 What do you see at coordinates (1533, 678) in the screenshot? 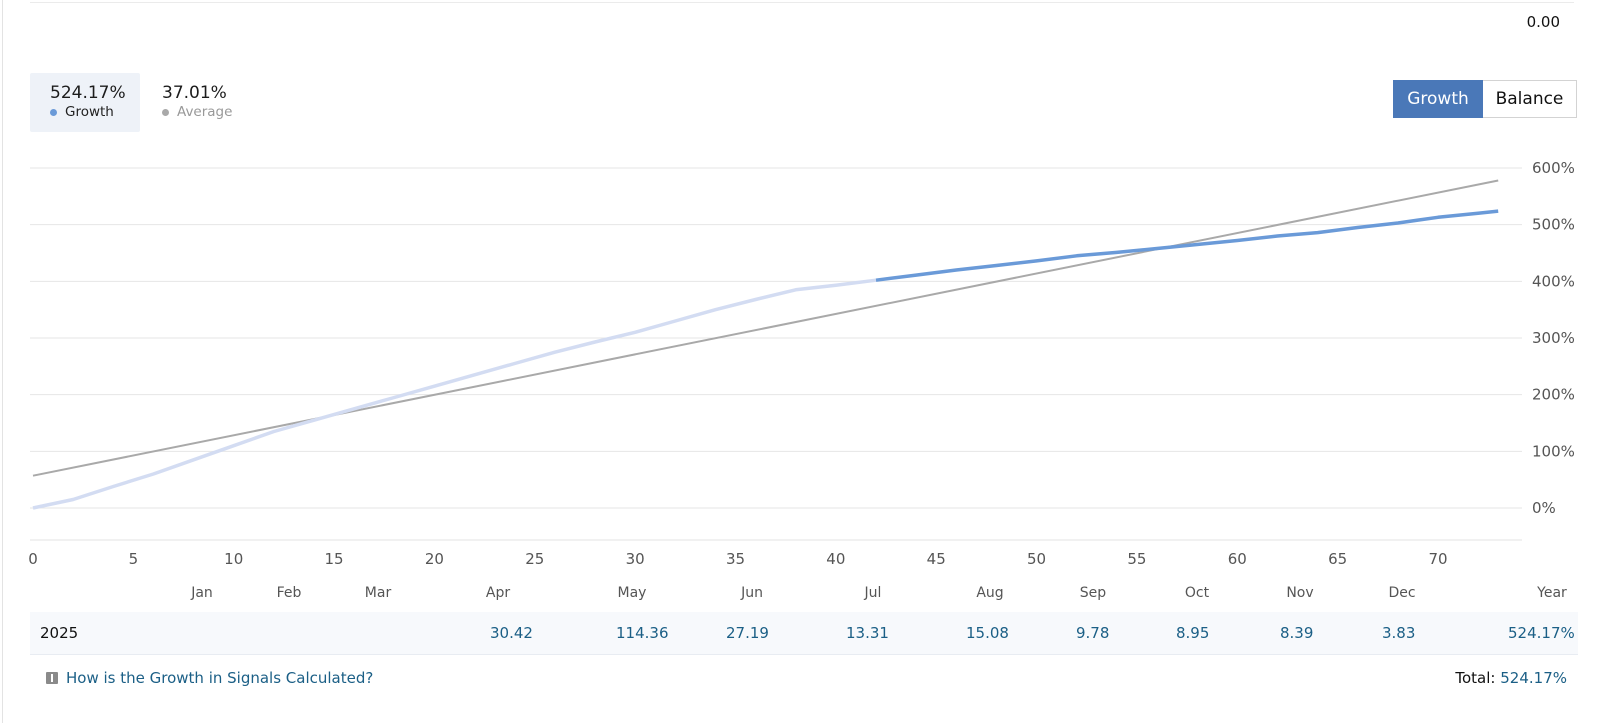
I see `total-value: 524.17%` at bounding box center [1533, 678].